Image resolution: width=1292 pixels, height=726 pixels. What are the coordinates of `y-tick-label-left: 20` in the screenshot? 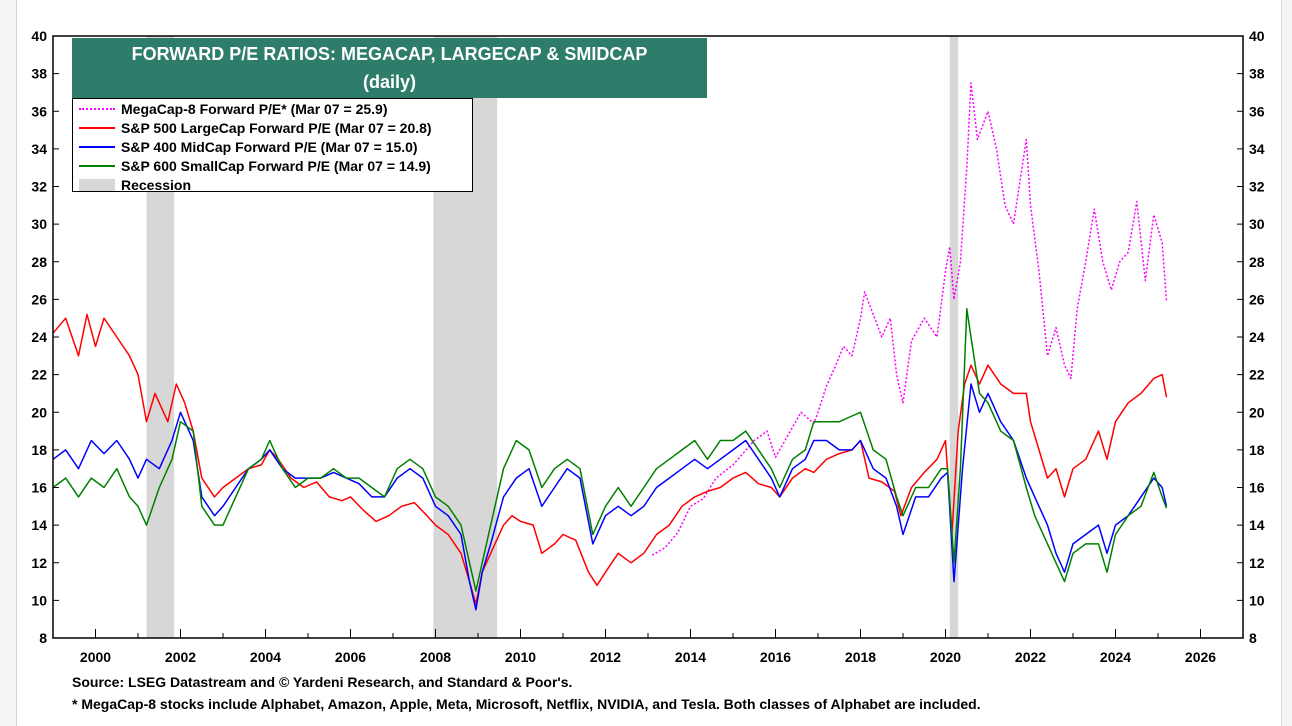 It's located at (39, 412).